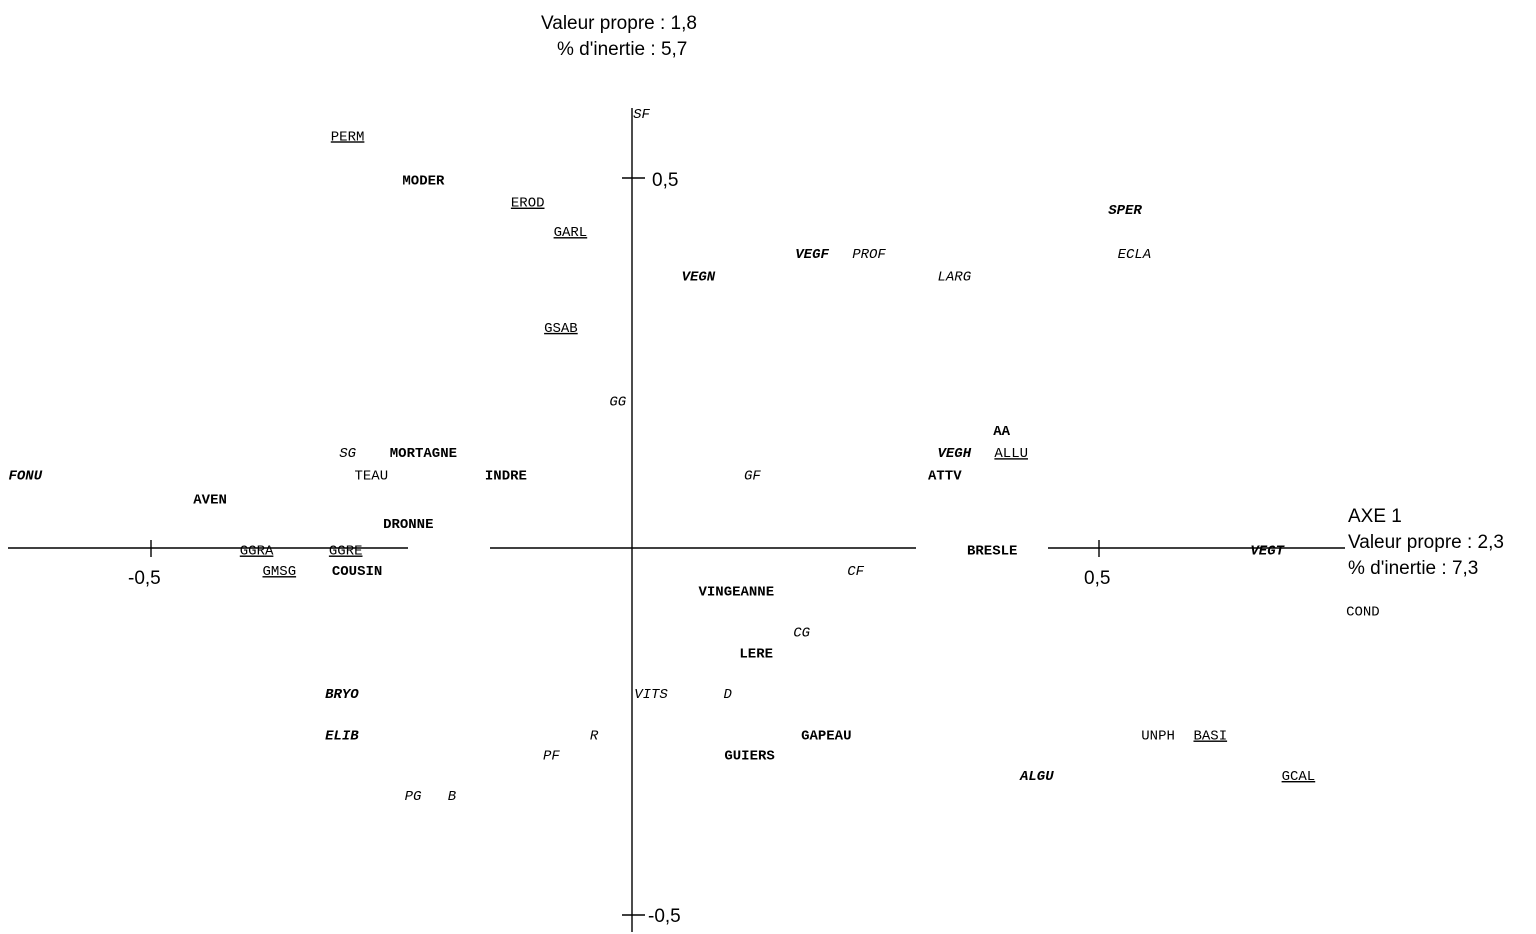 This screenshot has height=934, width=1536. Describe the element at coordinates (619, 23) in the screenshot. I see `axis2-eigenvalue: Valeur propre : 1,8` at that location.